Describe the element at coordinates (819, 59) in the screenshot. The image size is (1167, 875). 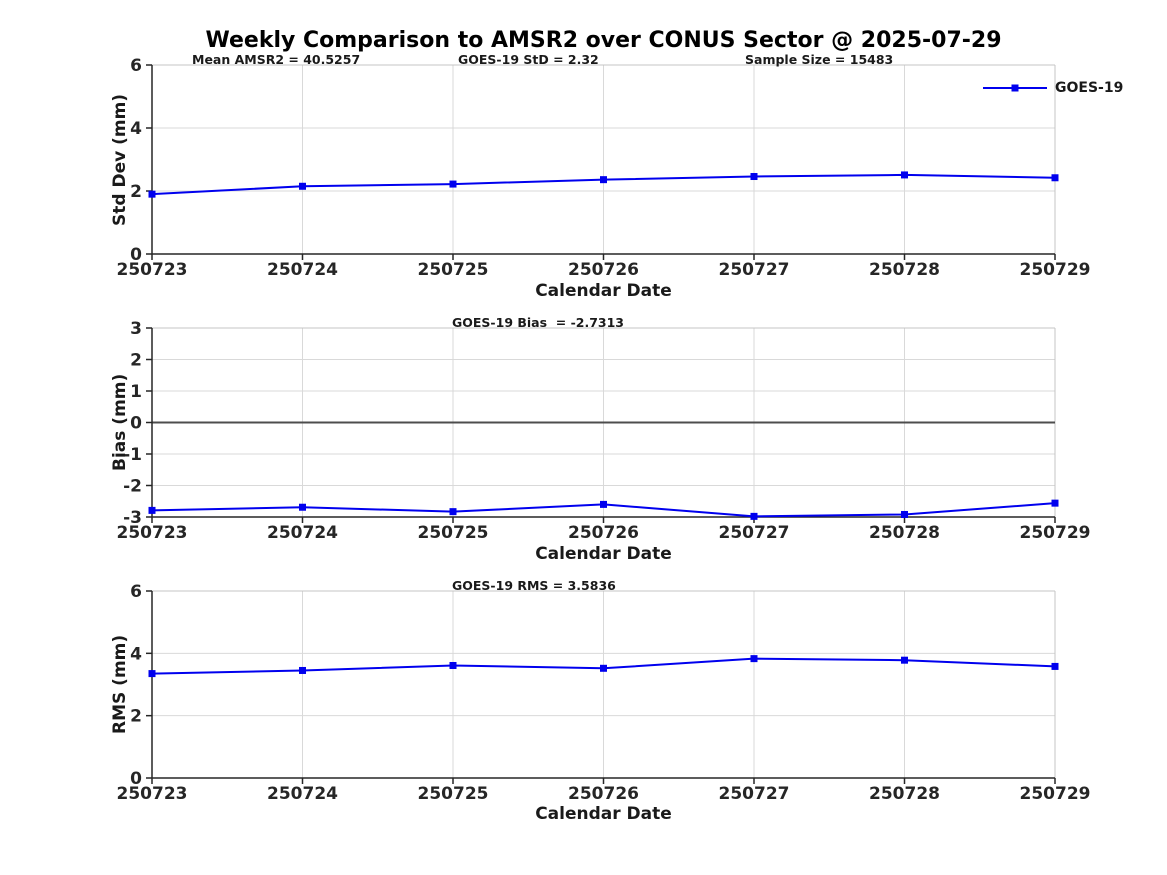
I see `annotation-sample-size: Sample Size = 15483` at that location.